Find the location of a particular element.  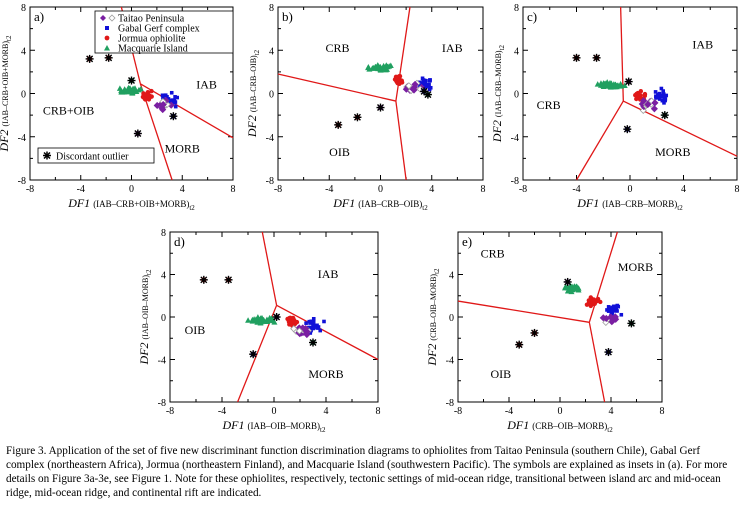

plot-frame is located at coordinates (380, 93).